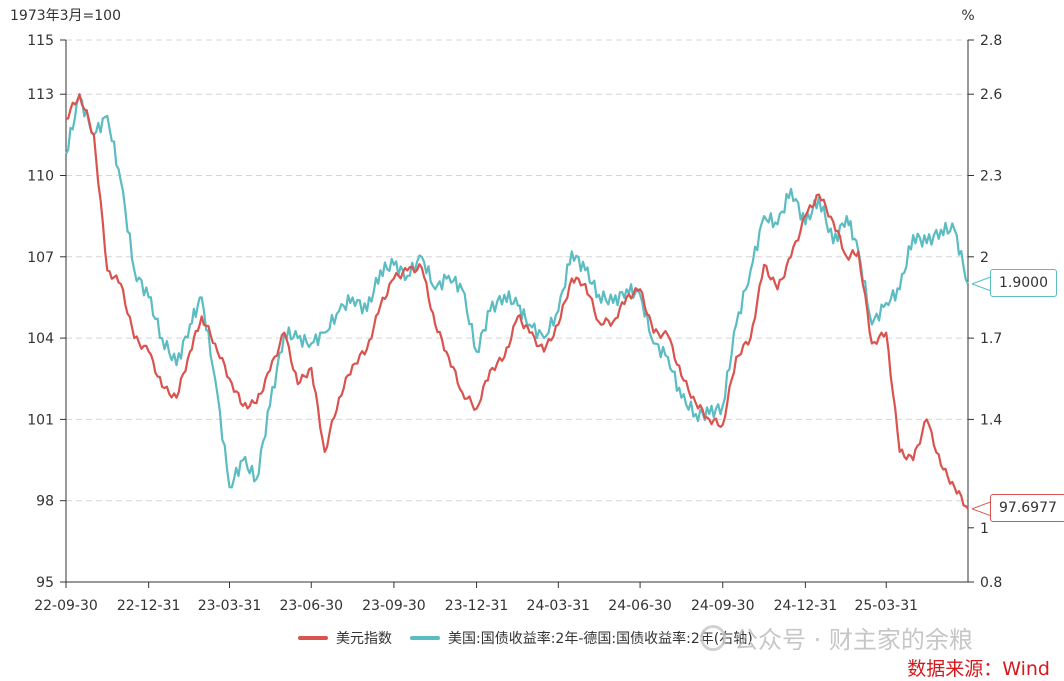 This screenshot has height=681, width=1064. I want to click on legend-item-dxy: 美元指数, so click(345, 638).